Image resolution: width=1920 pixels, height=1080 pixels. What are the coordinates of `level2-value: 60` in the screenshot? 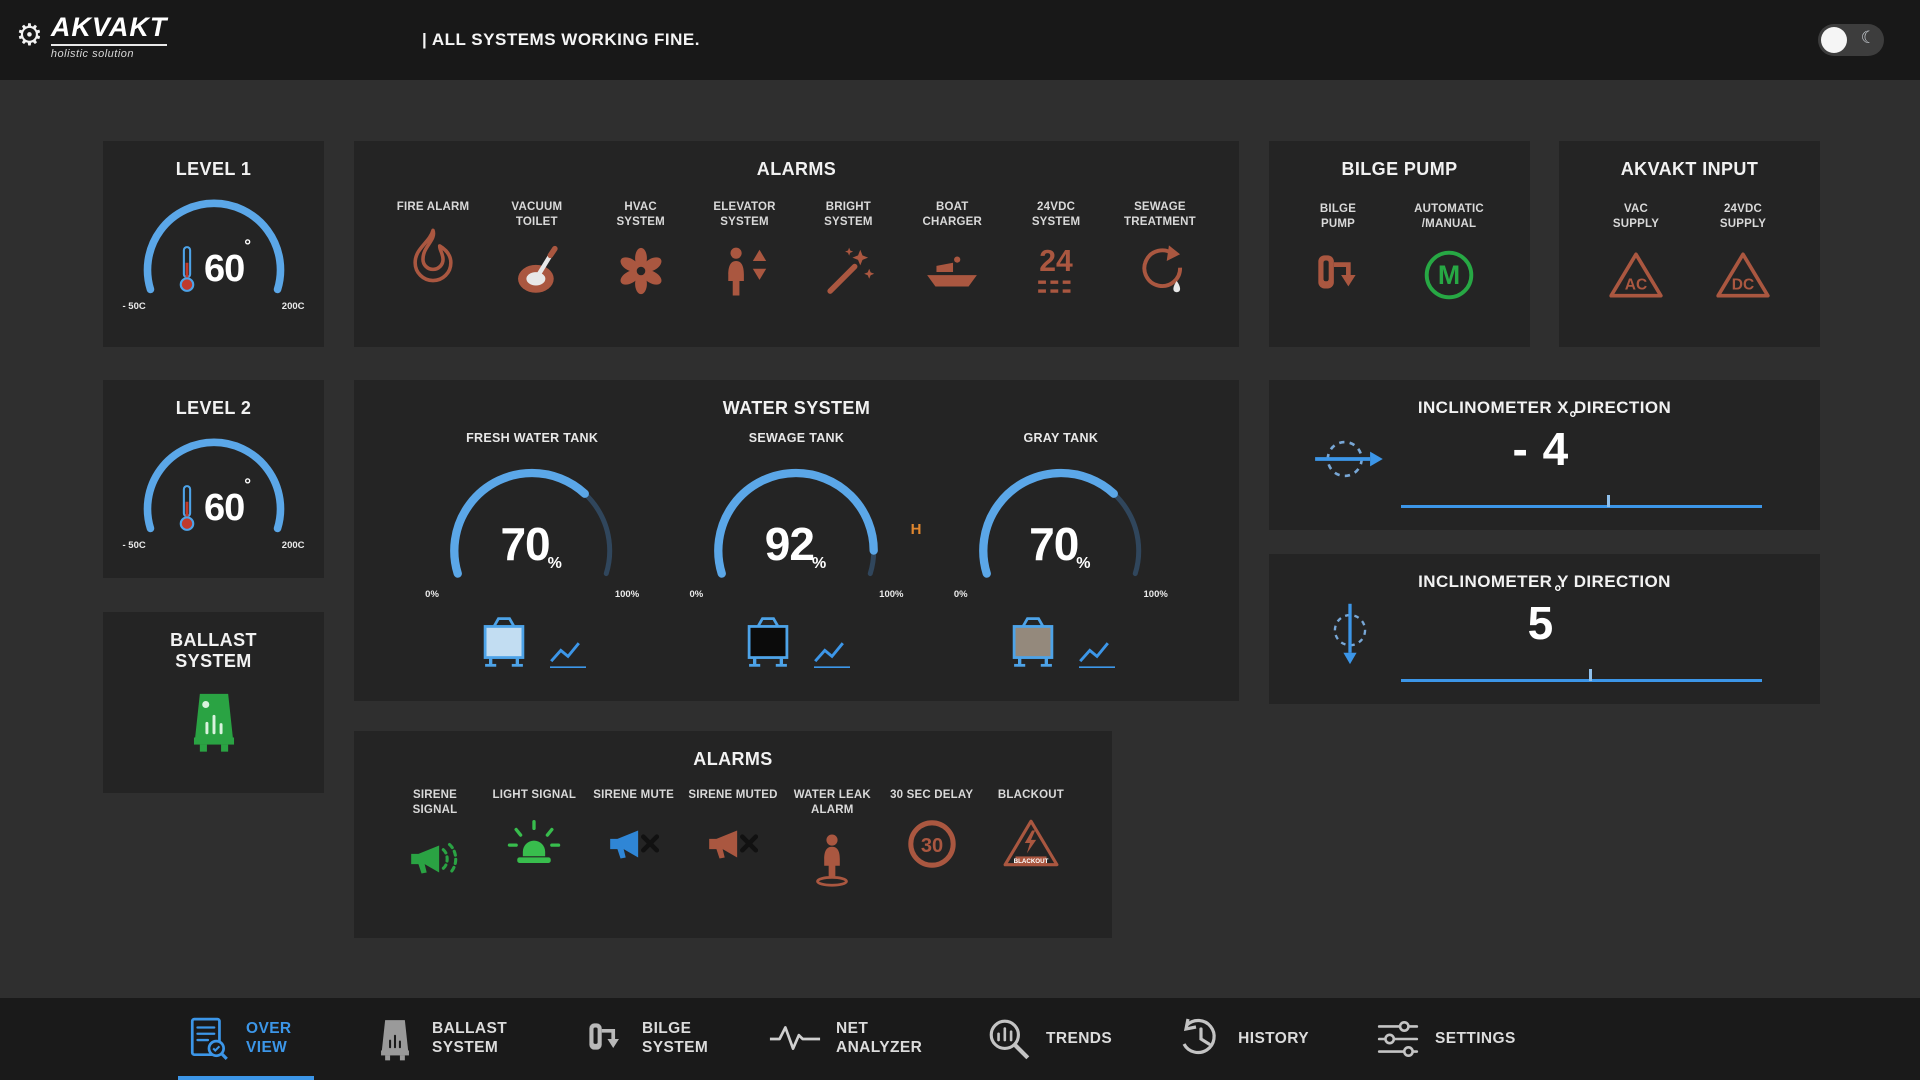 It's located at (224, 507).